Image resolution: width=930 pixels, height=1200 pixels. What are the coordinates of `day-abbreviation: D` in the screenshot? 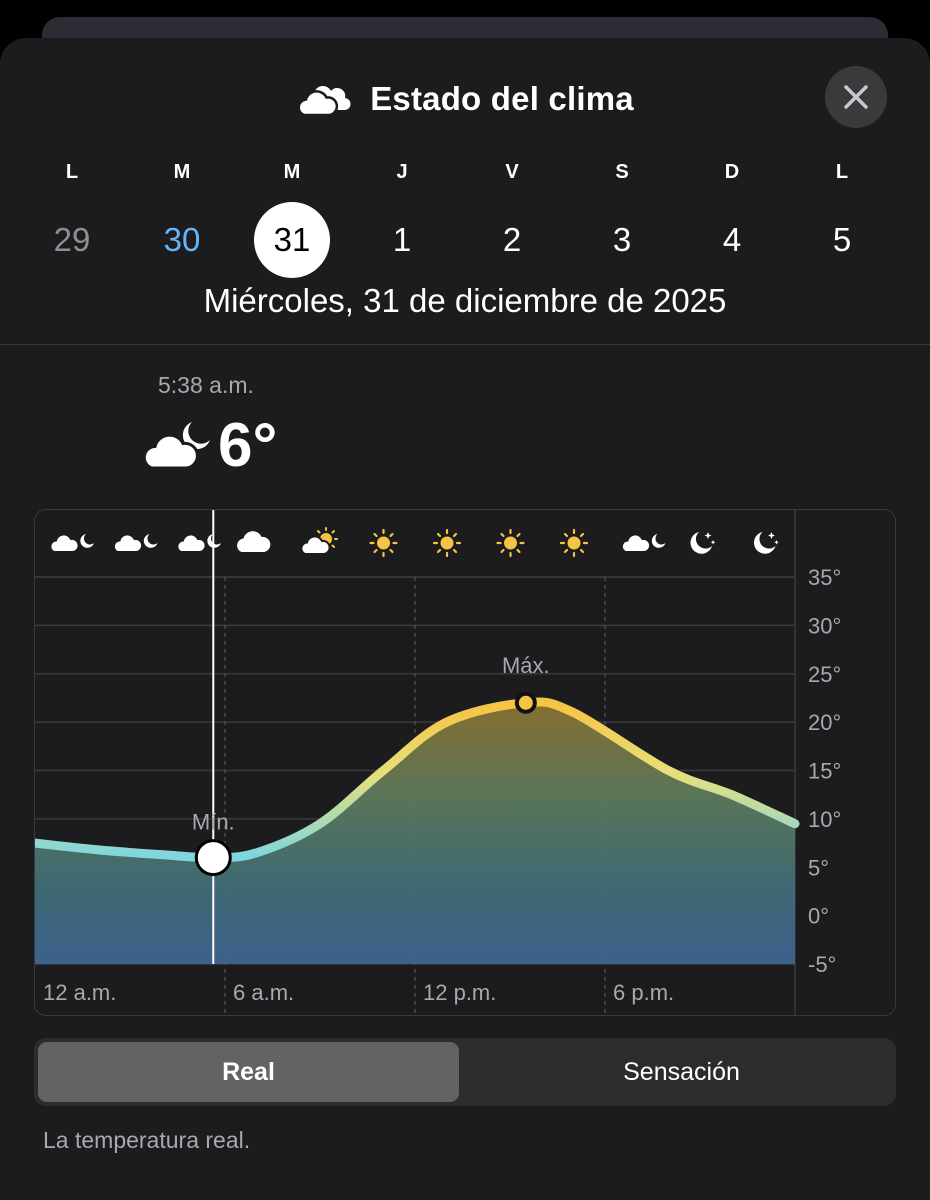 It's located at (732, 172).